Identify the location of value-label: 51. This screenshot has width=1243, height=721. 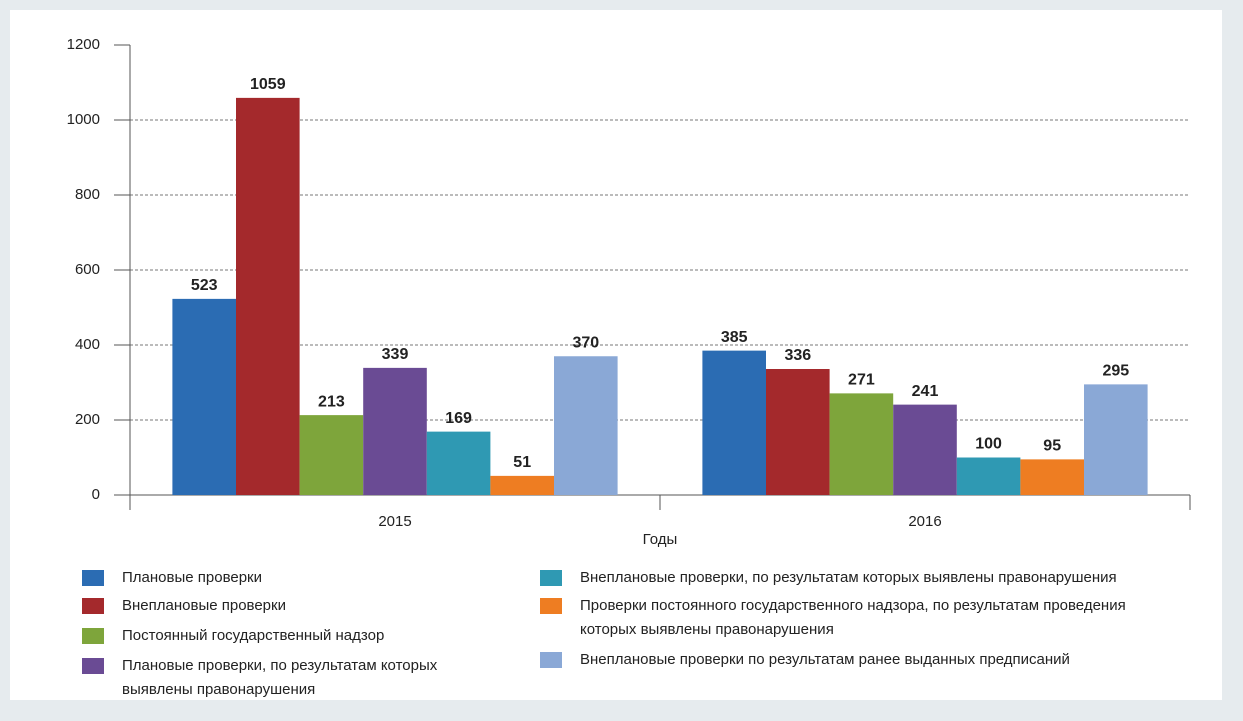
(522, 462).